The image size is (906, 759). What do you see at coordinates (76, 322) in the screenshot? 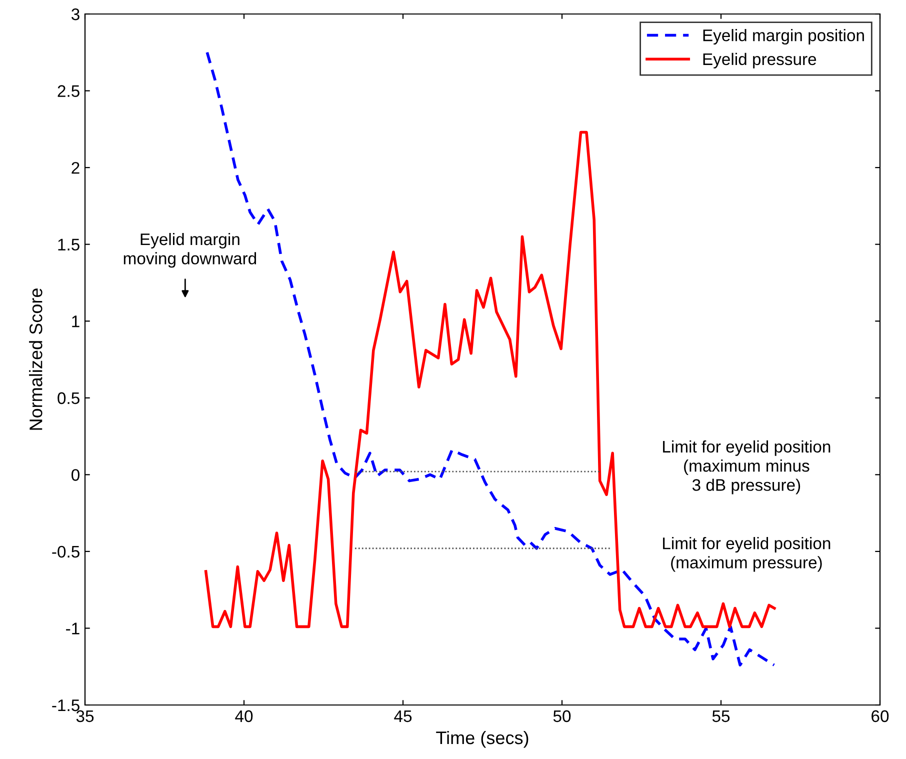
I see `y-tick-label: 1` at bounding box center [76, 322].